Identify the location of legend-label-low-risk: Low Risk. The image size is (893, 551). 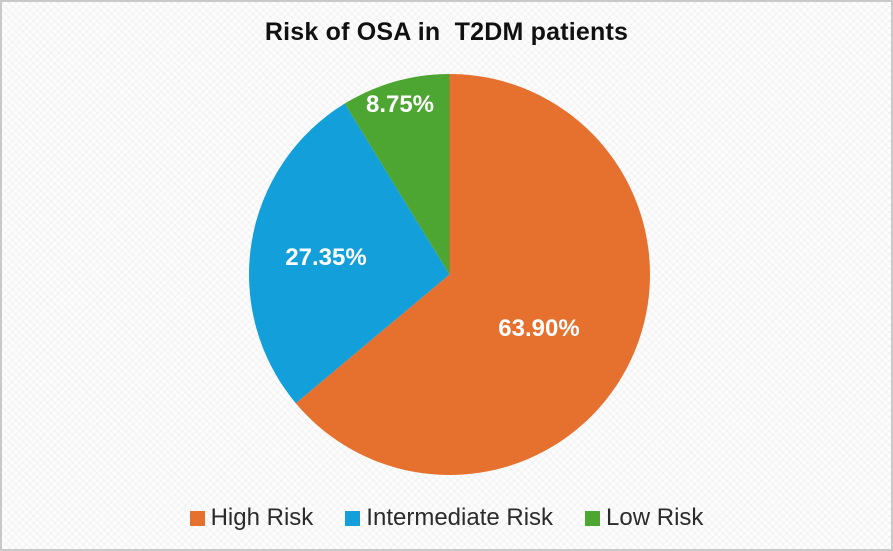
(655, 517).